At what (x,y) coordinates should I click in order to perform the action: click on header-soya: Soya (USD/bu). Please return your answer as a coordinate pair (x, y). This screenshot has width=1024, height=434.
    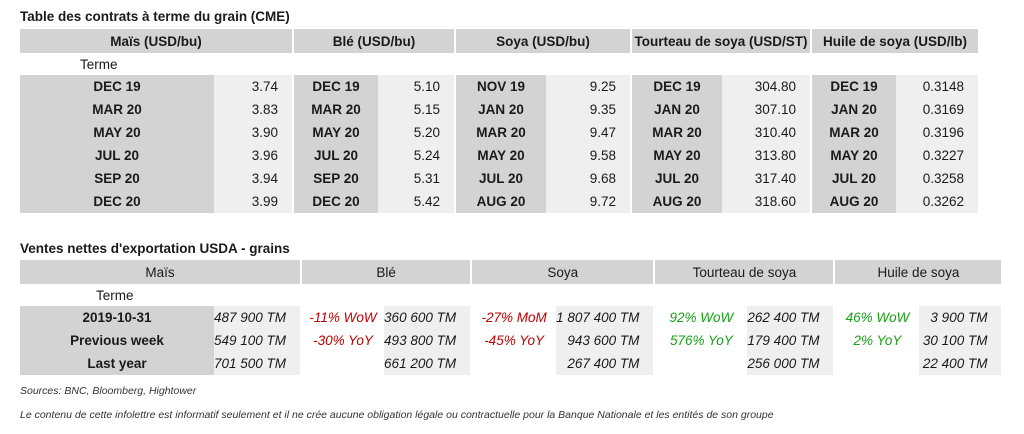
    Looking at the image, I should click on (544, 41).